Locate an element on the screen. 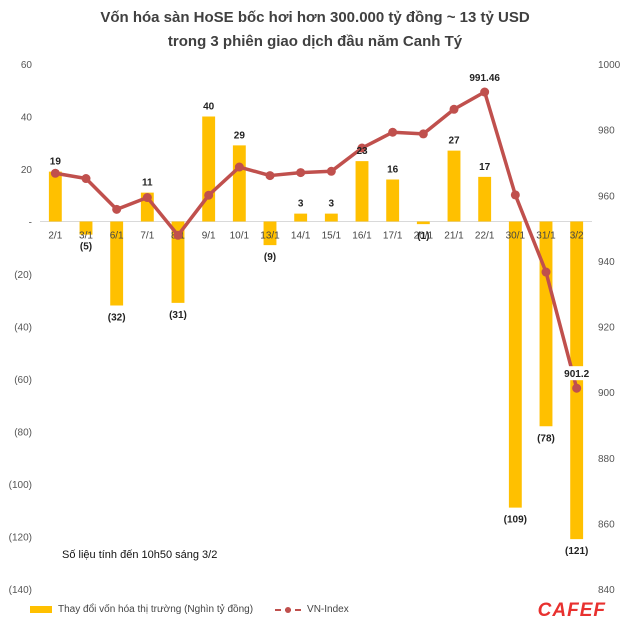 This screenshot has width=630, height=625. legend-line-swatch is located at coordinates (288, 610).